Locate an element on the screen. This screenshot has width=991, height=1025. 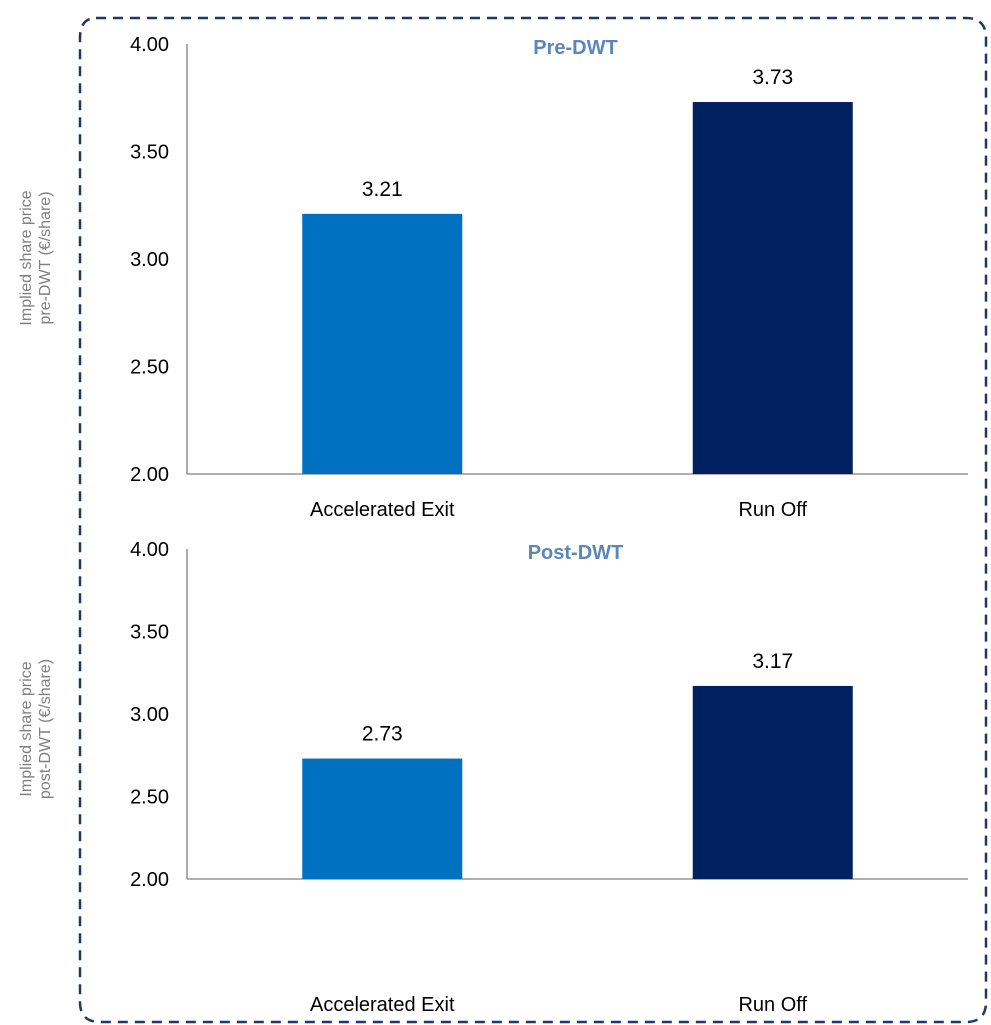
y-axis-title-line: pre-DWT (€/share) is located at coordinates (45, 257).